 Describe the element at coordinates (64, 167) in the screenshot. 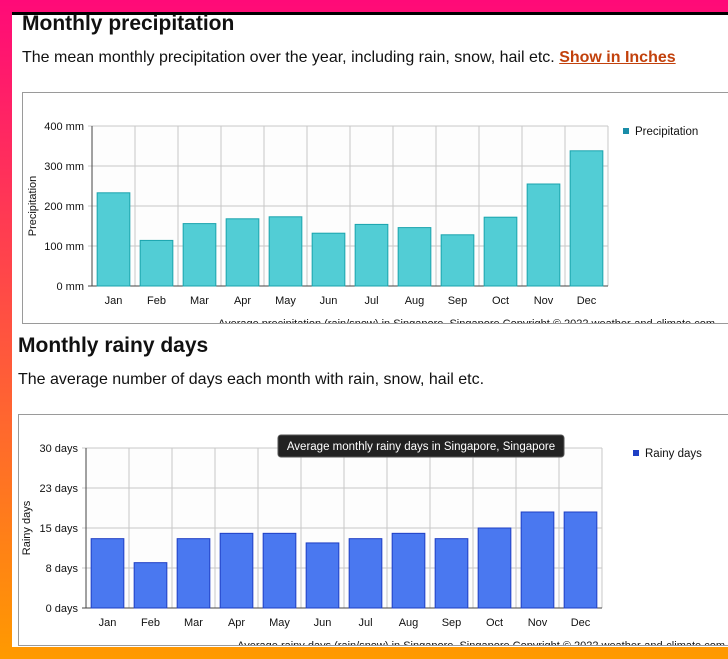

I see `y-tick-label: 300 mm` at that location.